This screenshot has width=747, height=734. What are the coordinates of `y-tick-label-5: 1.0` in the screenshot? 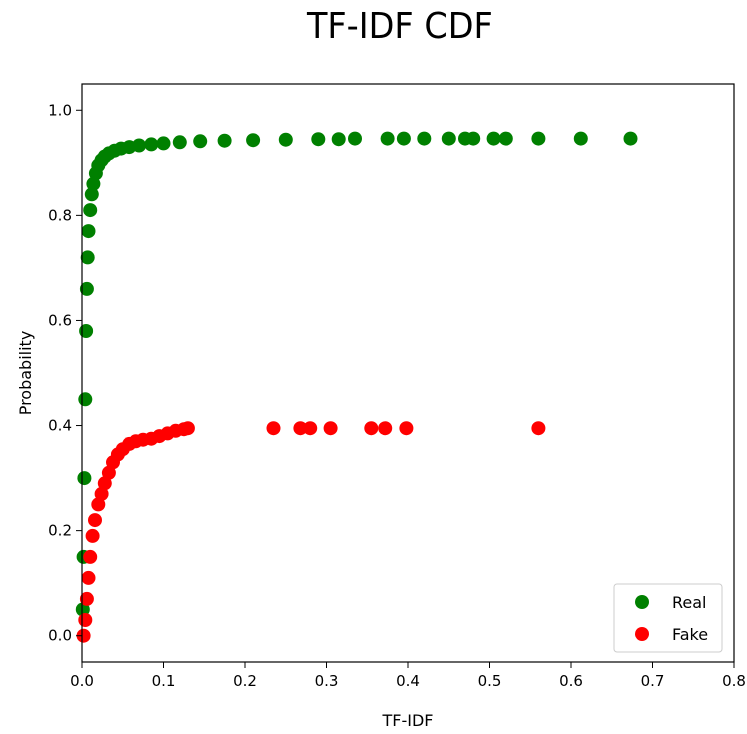 It's located at (60, 110).